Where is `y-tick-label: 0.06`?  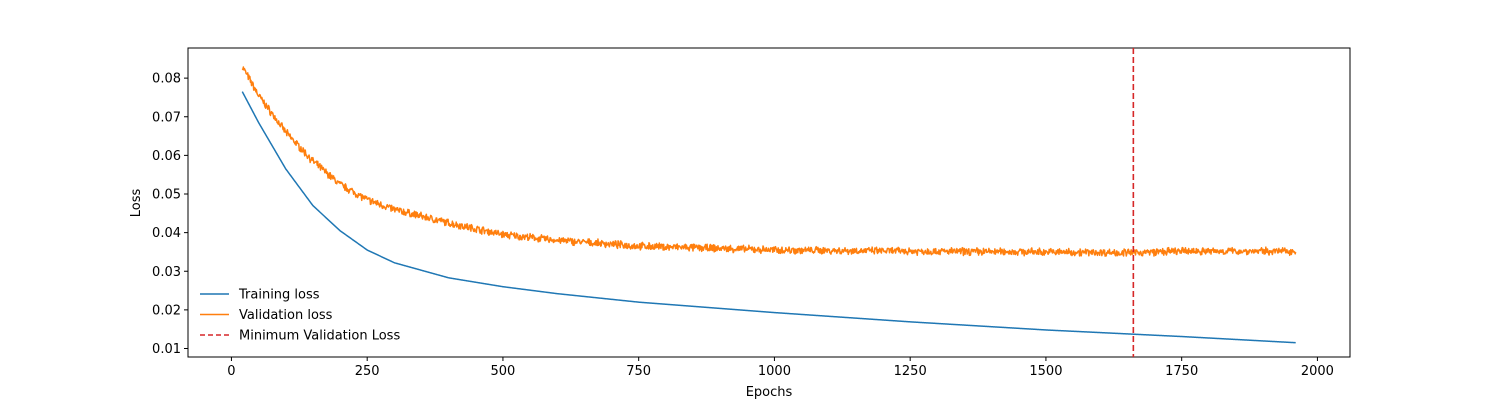 y-tick-label: 0.06 is located at coordinates (166, 156).